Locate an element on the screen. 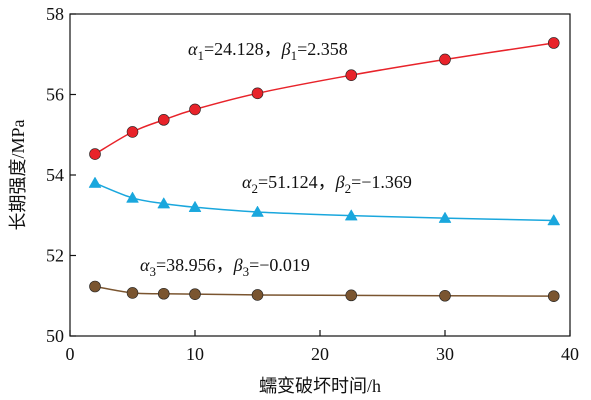  annotation-1-alpha-label: α is located at coordinates (193, 49).